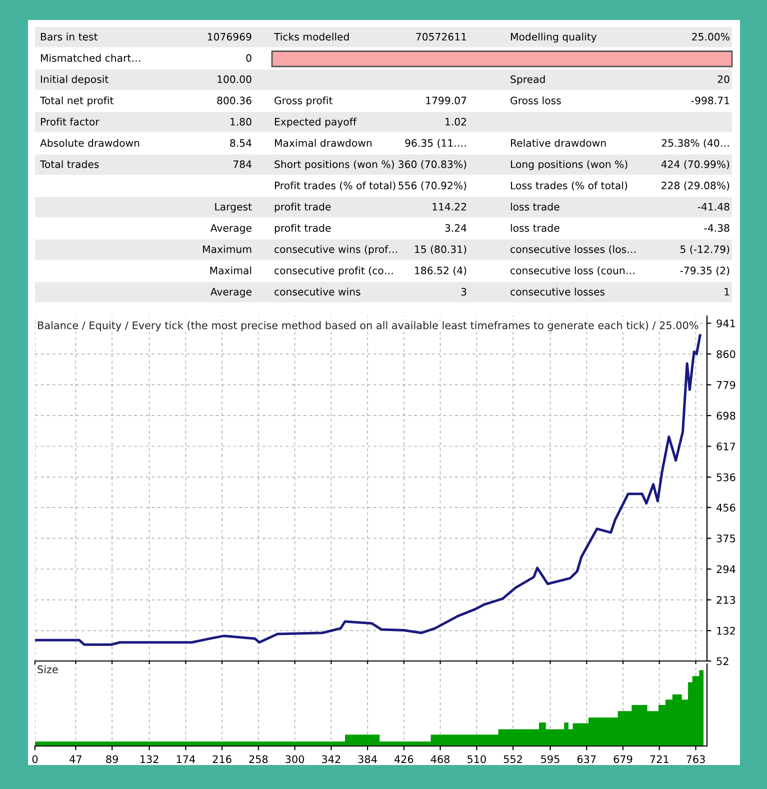 The height and width of the screenshot is (789, 767). Describe the element at coordinates (242, 164) in the screenshot. I see `text: 784` at that location.